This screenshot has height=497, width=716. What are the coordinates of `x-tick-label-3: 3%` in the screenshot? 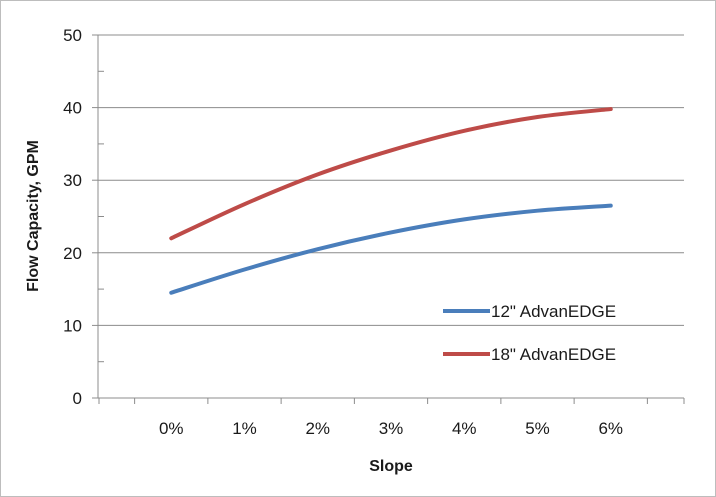 It's located at (391, 428).